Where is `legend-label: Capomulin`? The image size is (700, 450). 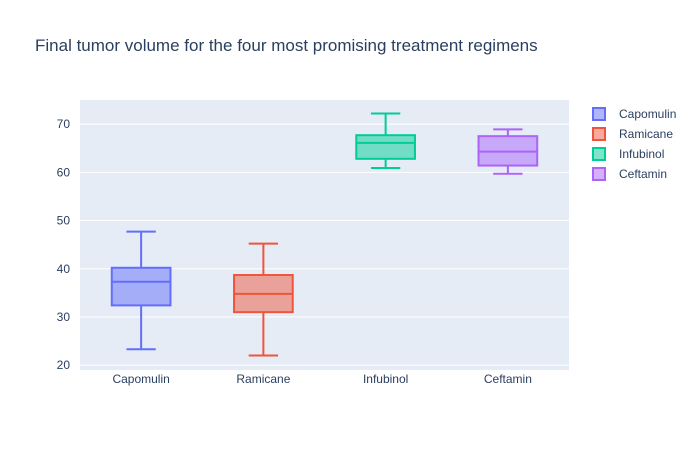 legend-label: Capomulin is located at coordinates (647, 114).